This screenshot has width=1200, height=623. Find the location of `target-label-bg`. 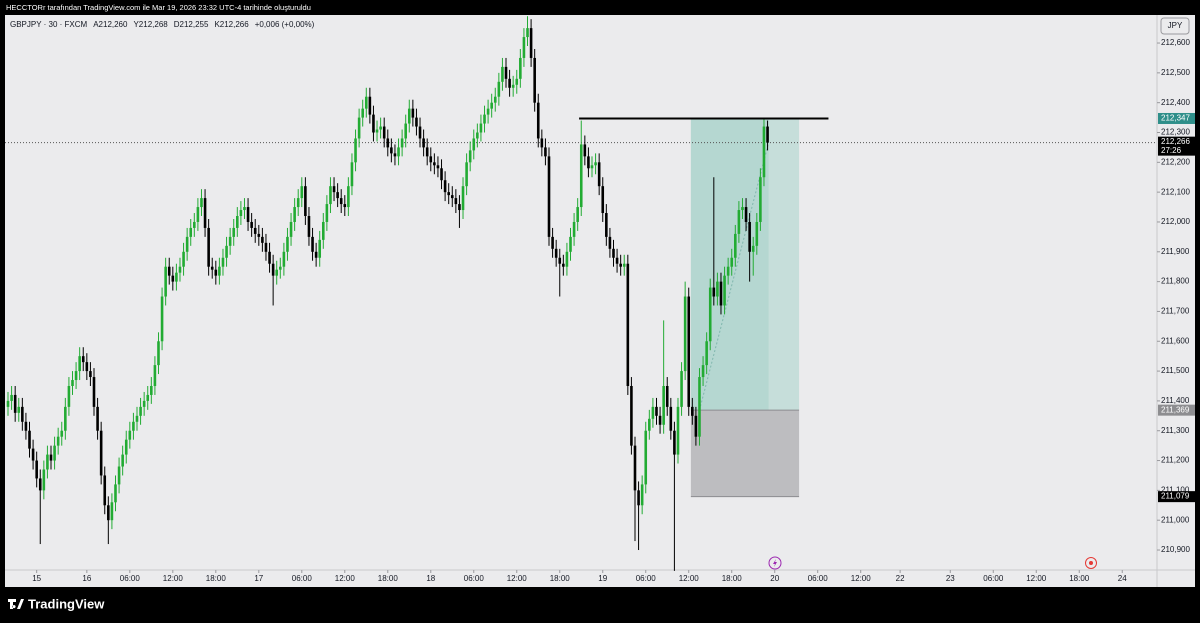

target-label-bg is located at coordinates (1176, 118).